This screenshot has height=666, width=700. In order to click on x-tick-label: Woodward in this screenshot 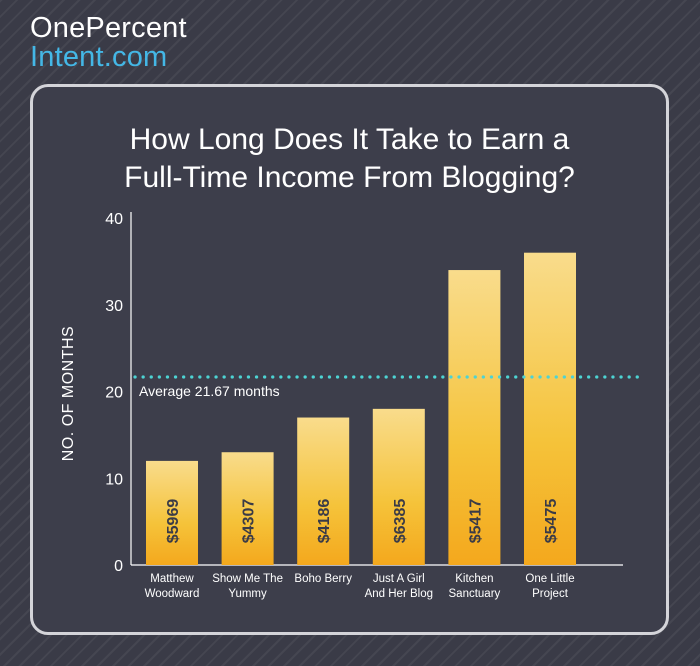, I will do `click(172, 594)`.